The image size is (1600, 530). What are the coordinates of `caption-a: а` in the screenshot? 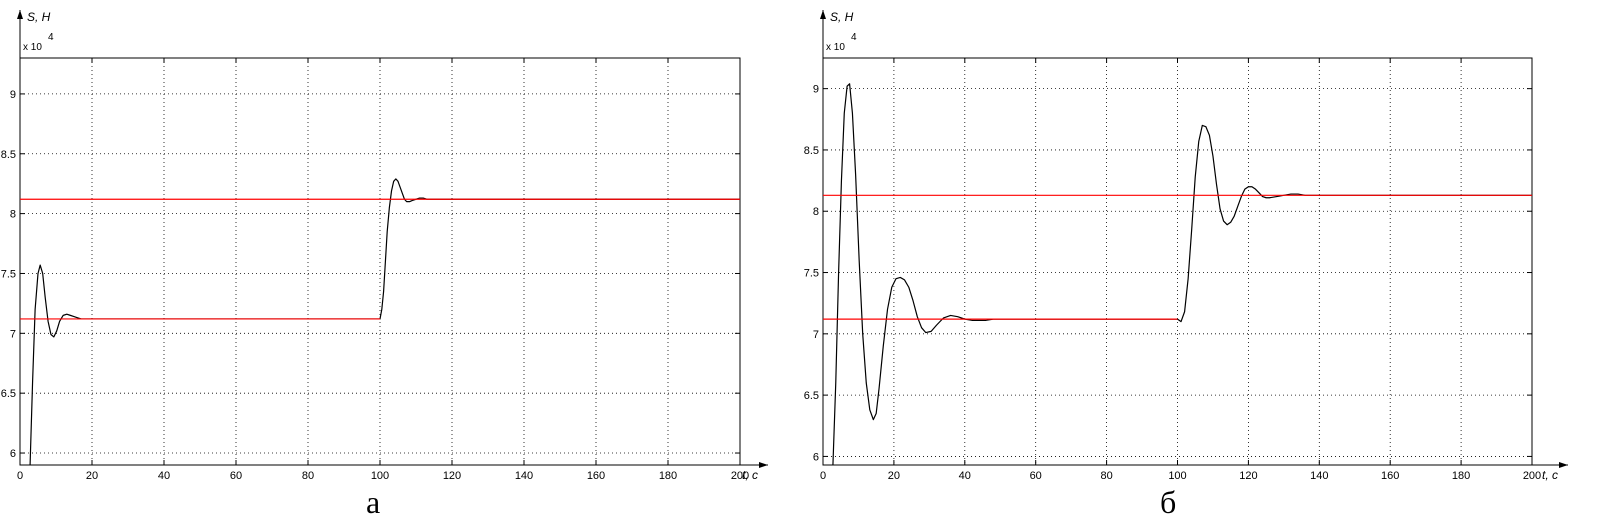 It's located at (373, 502).